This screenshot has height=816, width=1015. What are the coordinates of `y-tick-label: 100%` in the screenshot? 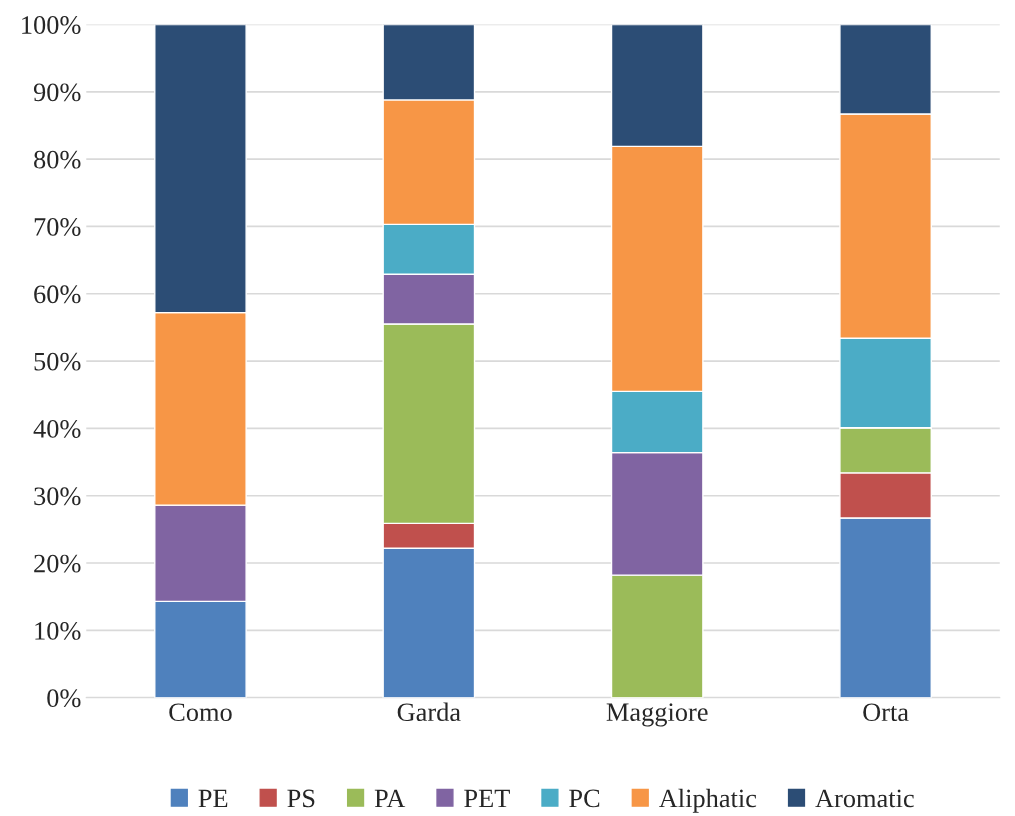 It's located at (51, 25).